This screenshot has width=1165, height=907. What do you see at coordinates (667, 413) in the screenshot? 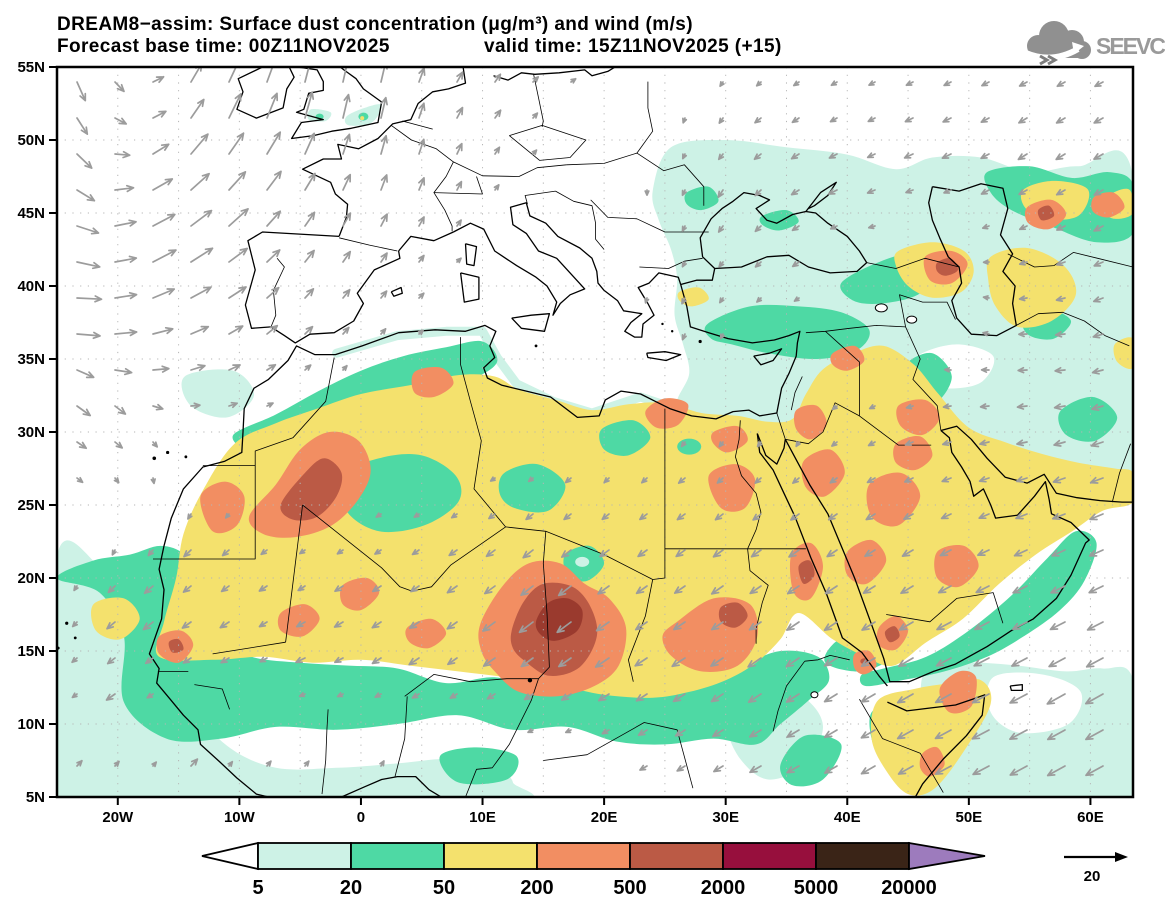
I see `region-orange-egypt-libya-coast` at bounding box center [667, 413].